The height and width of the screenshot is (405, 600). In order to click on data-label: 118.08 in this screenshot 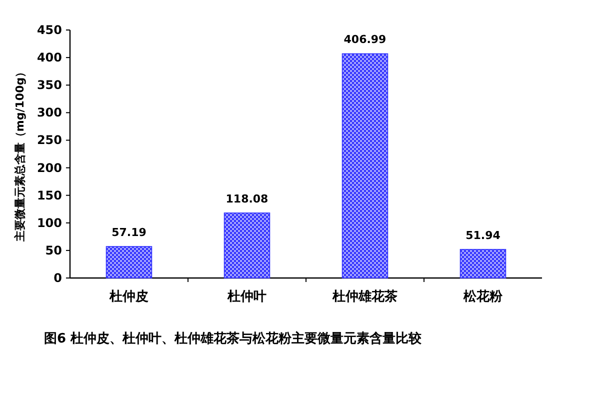, I will do `click(247, 199)`.